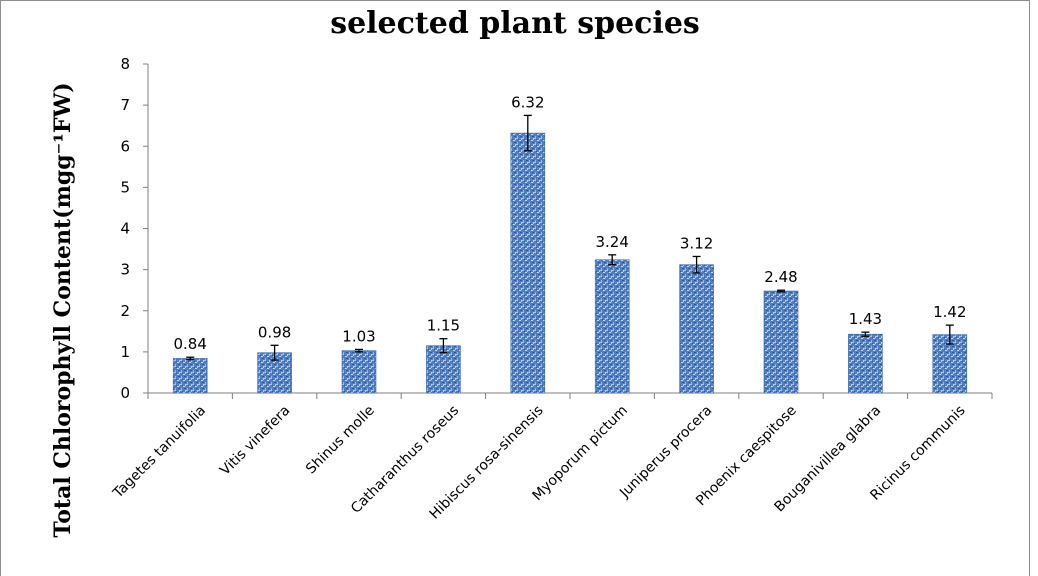  Describe the element at coordinates (865, 319) in the screenshot. I see `data-label: 1.43` at that location.